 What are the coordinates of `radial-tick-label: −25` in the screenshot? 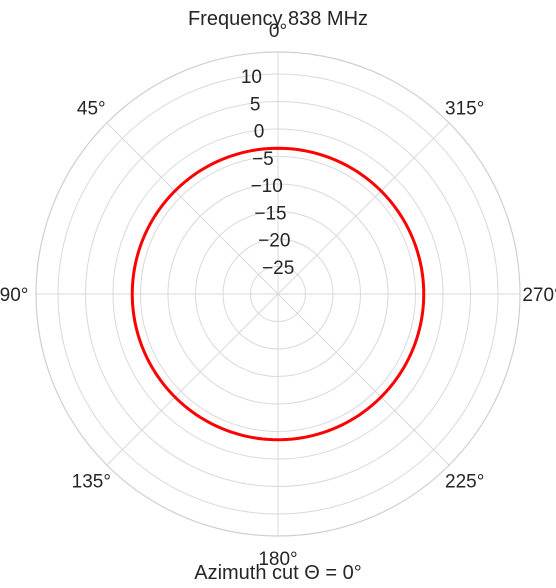 It's located at (278, 268).